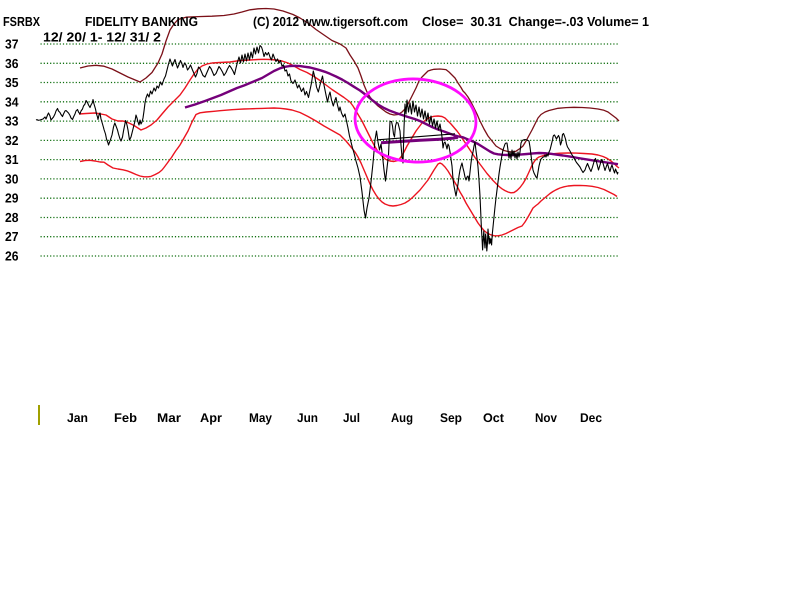 This screenshot has width=800, height=600. What do you see at coordinates (12, 236) in the screenshot?
I see `svg-text: 27` at bounding box center [12, 236].